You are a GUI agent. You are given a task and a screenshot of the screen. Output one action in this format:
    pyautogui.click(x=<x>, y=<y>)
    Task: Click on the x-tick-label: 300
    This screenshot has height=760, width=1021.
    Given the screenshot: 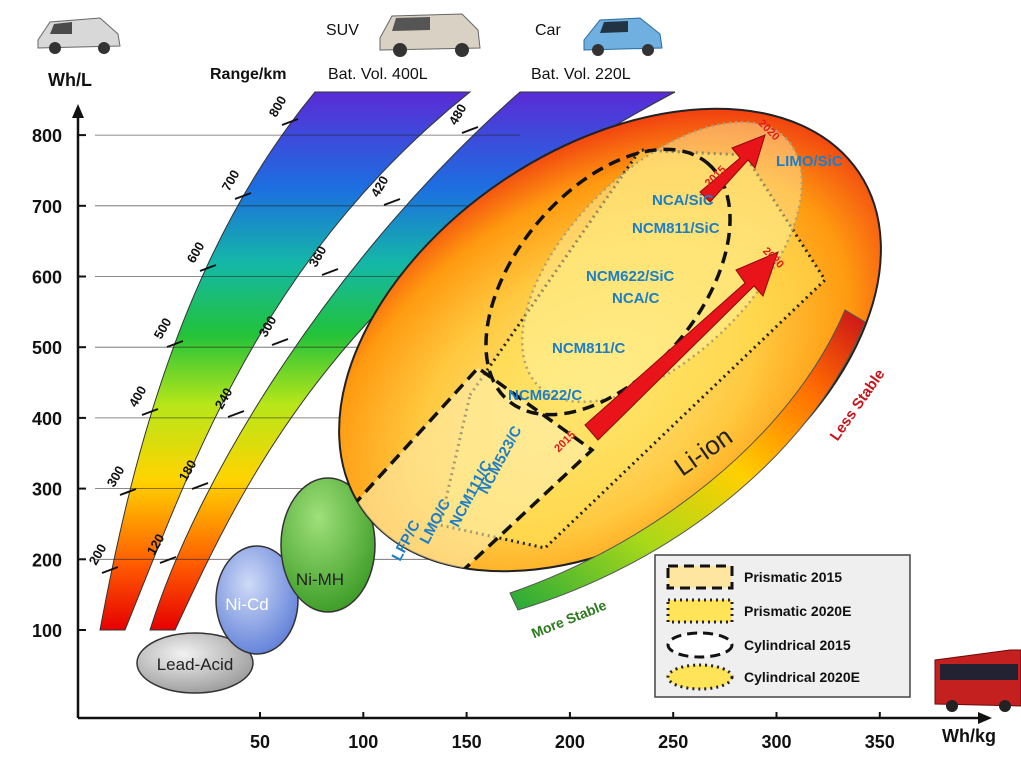 What is the action you would take?
    pyautogui.click(x=776, y=742)
    